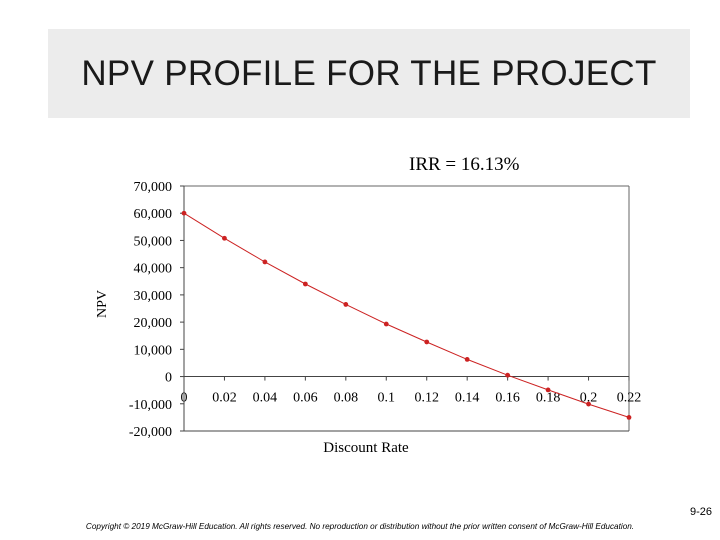 This screenshot has width=720, height=540. What do you see at coordinates (265, 398) in the screenshot?
I see `x-tick-label: 0.04` at bounding box center [265, 398].